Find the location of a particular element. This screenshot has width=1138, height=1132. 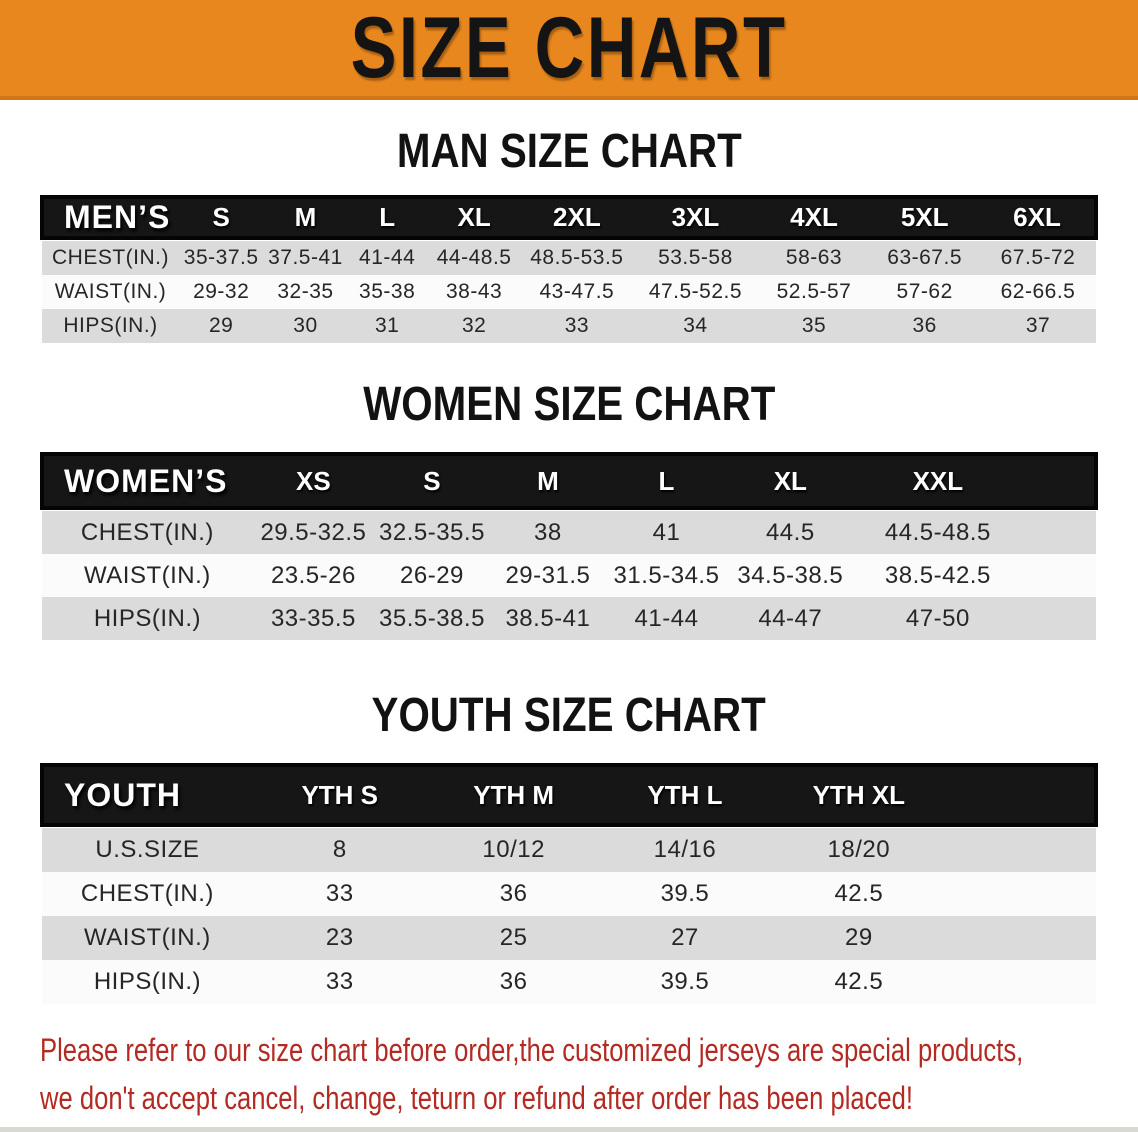

table-row: HIPS(IN.) 33 36 39.5 42.5 is located at coordinates (569, 982).